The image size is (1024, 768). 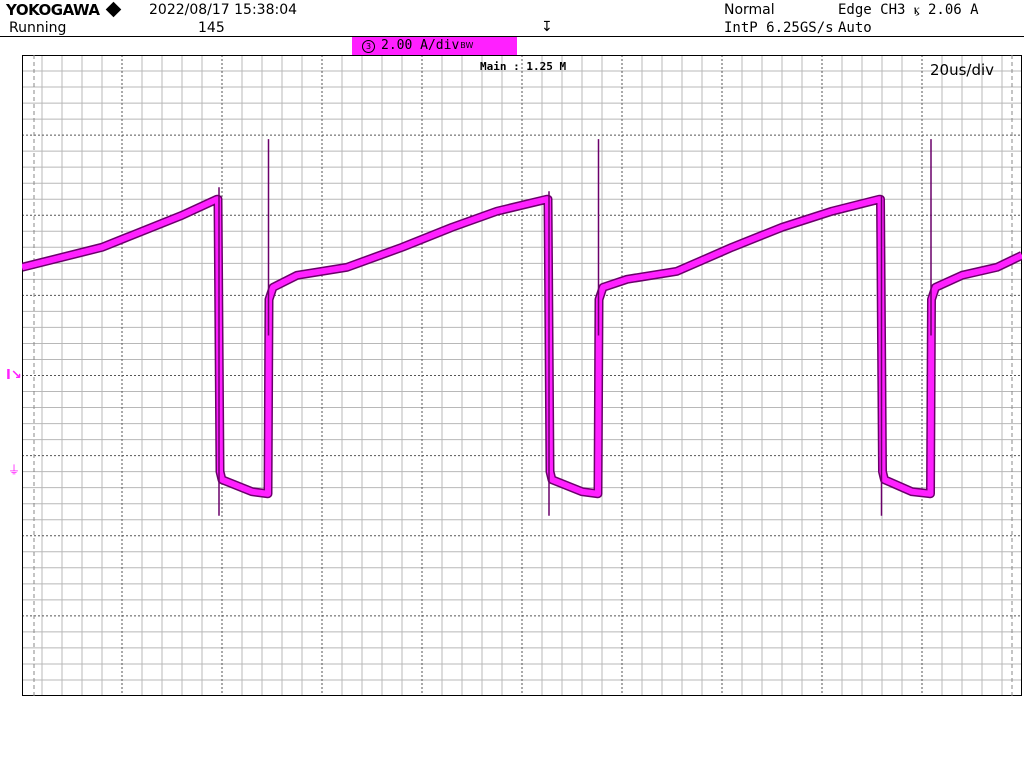 What do you see at coordinates (211, 28) in the screenshot?
I see `acquisition-count: 145` at bounding box center [211, 28].